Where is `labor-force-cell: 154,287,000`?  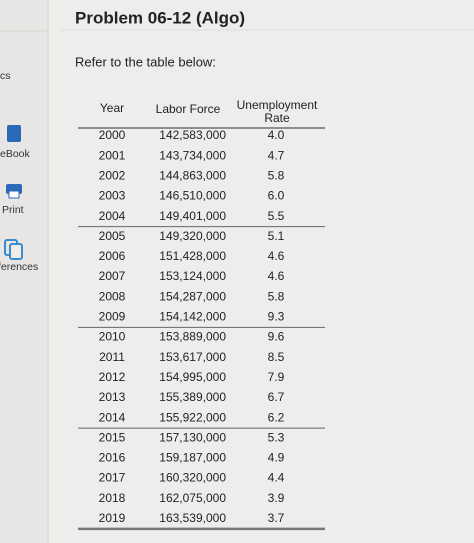
labor-force-cell: 154,287,000 is located at coordinates (192, 296).